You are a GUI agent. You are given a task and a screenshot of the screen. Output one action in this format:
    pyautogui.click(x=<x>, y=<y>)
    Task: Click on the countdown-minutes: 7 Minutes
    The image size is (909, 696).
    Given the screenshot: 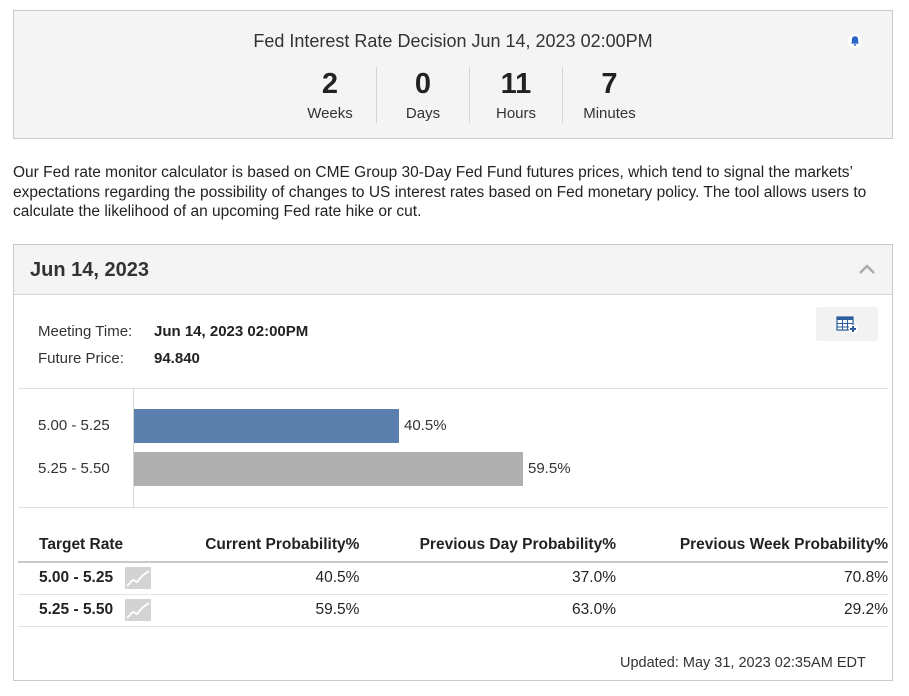 What is the action you would take?
    pyautogui.click(x=609, y=95)
    